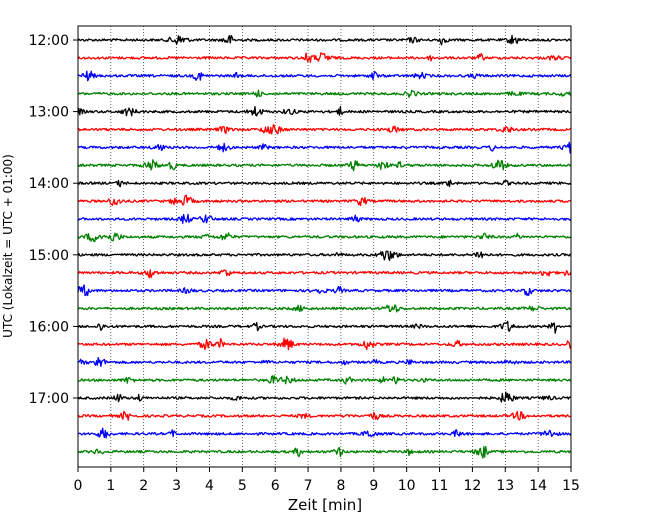 This screenshot has height=520, width=650. What do you see at coordinates (373, 486) in the screenshot?
I see `x-tick-label: 9` at bounding box center [373, 486].